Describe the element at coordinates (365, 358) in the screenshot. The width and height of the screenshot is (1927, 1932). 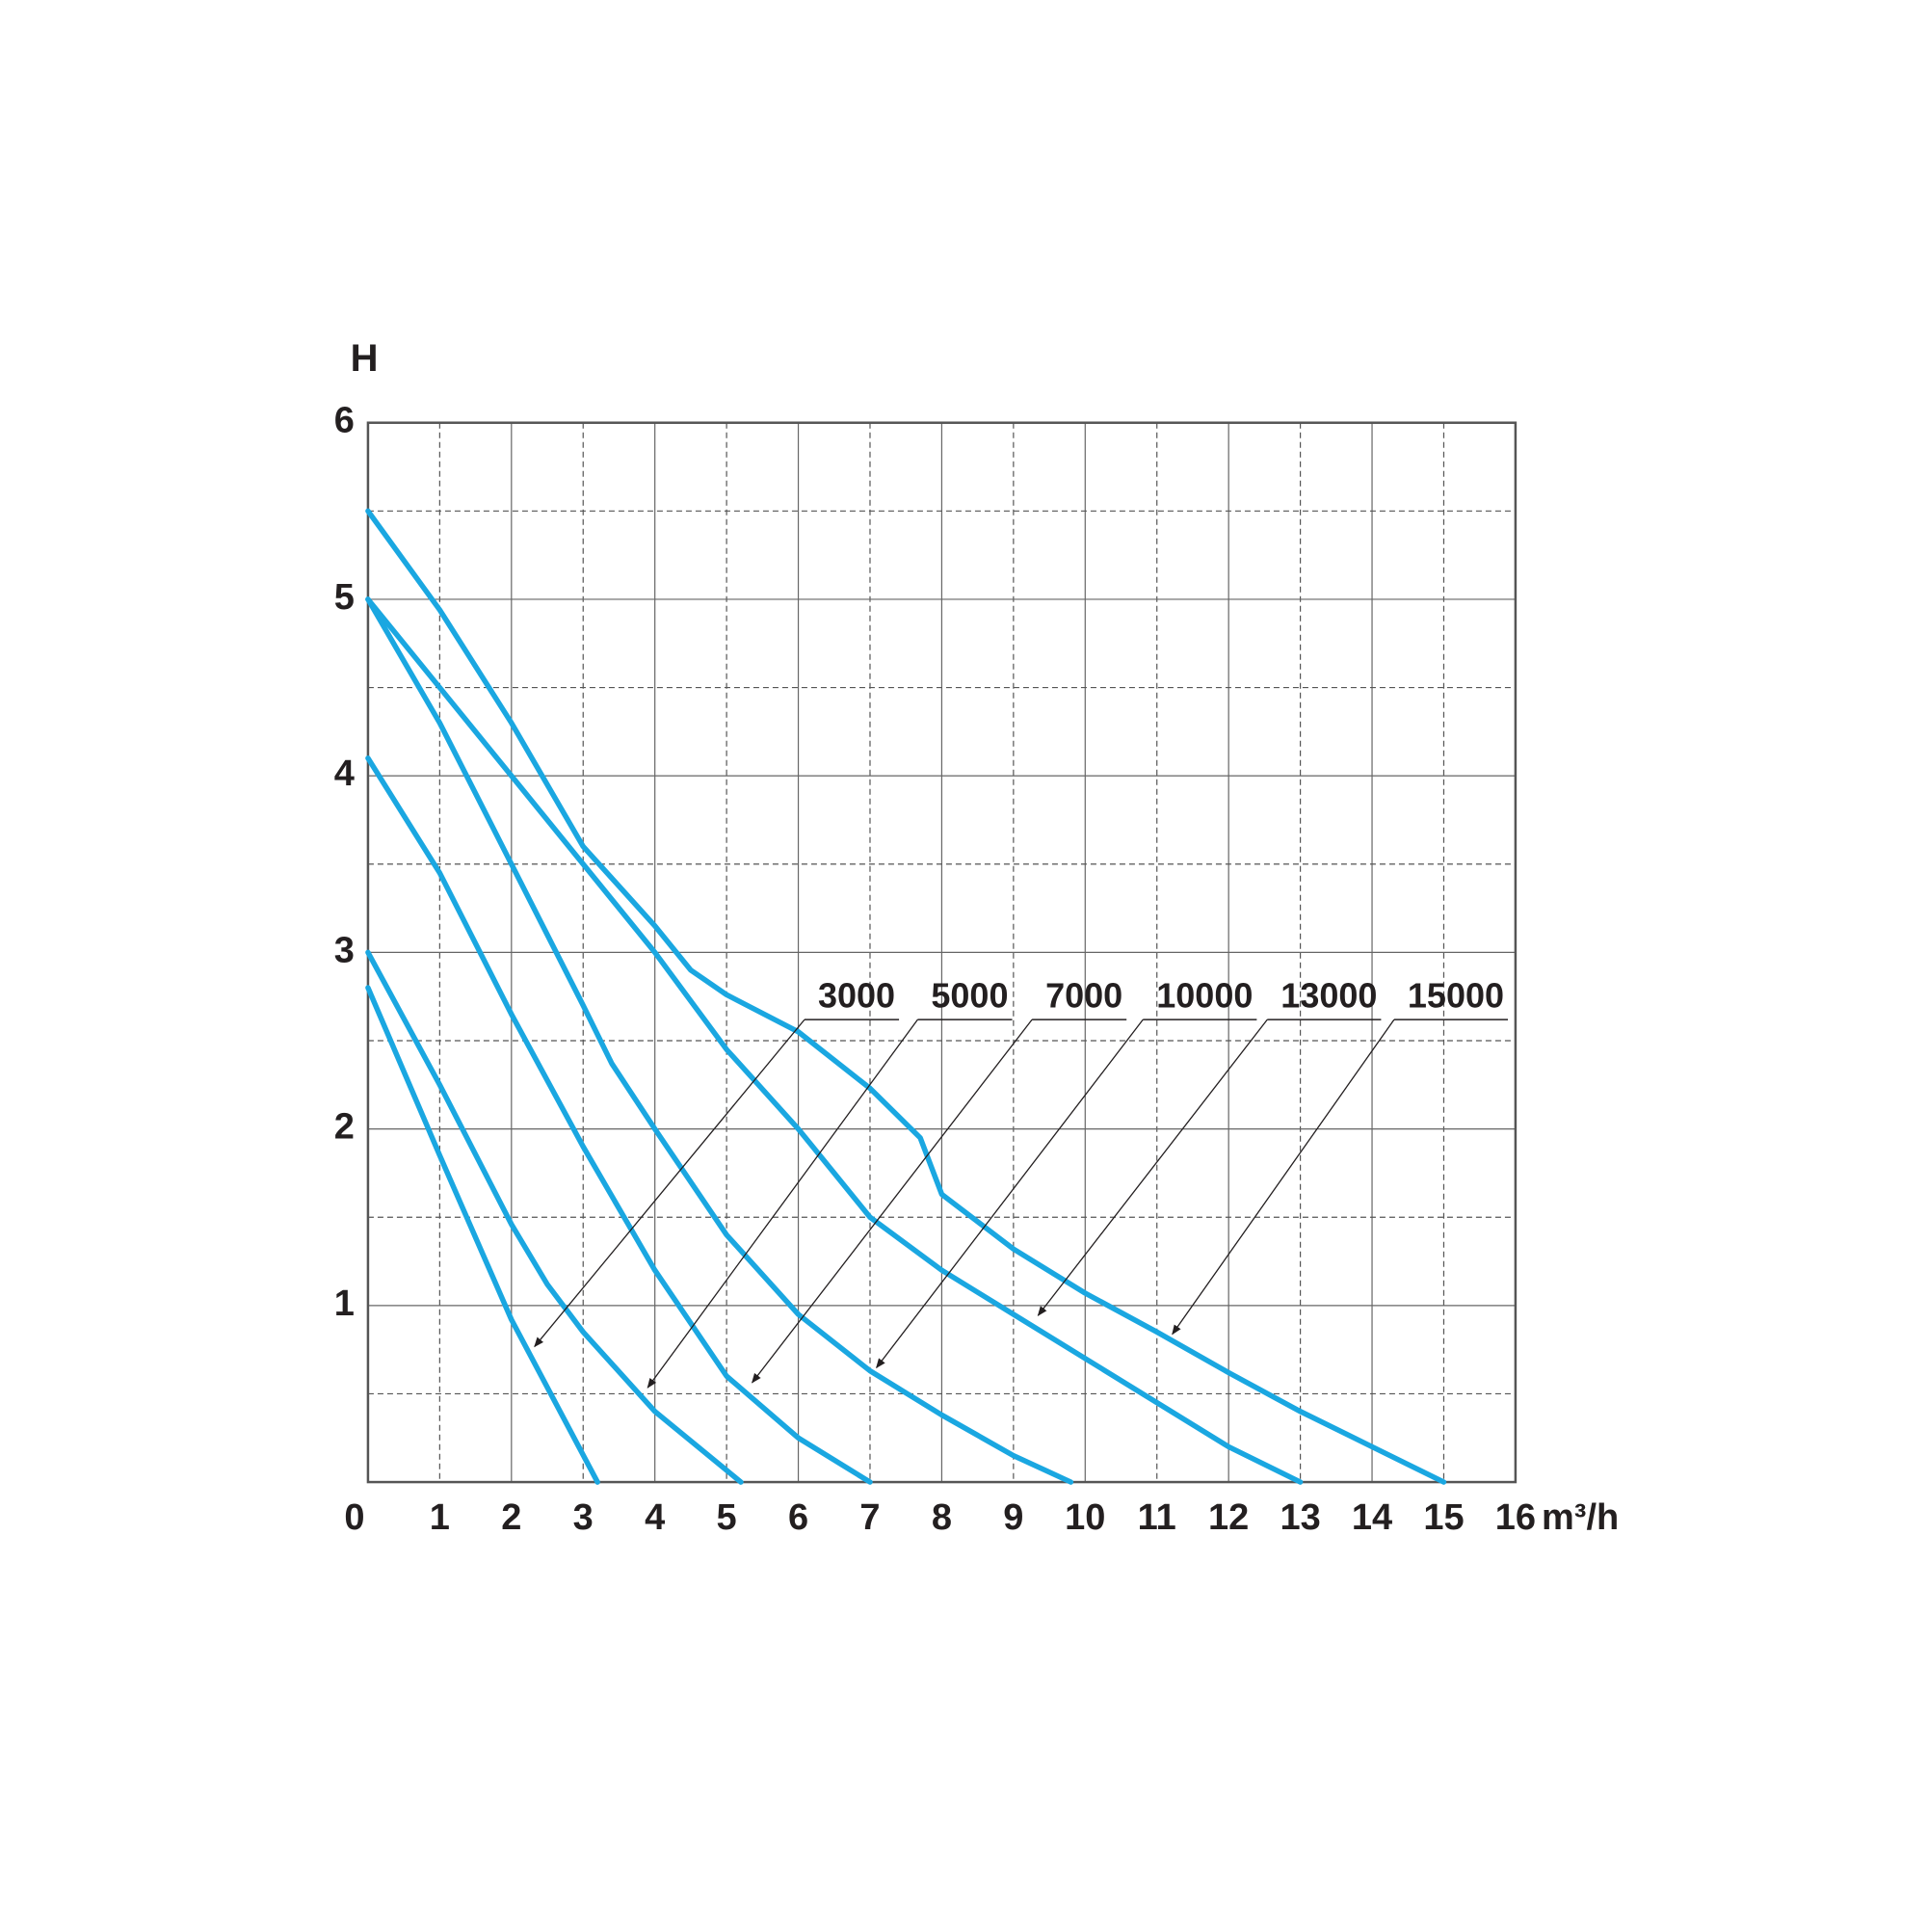
I see `y-axis-label: H` at that location.